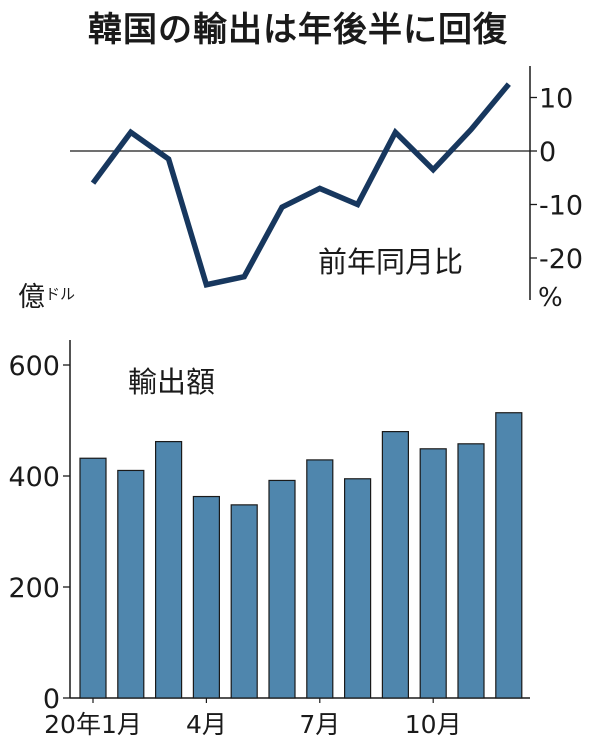 The height and width of the screenshot is (756, 596). I want to click on bar-y-unit-main: 億, so click(31, 297).